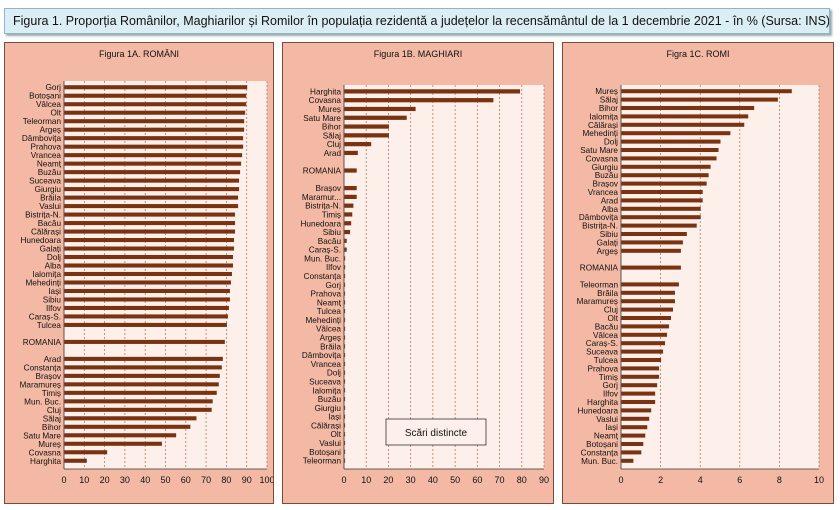 The width and height of the screenshot is (840, 510). I want to click on category-label: Vaslui, so click(330, 443).